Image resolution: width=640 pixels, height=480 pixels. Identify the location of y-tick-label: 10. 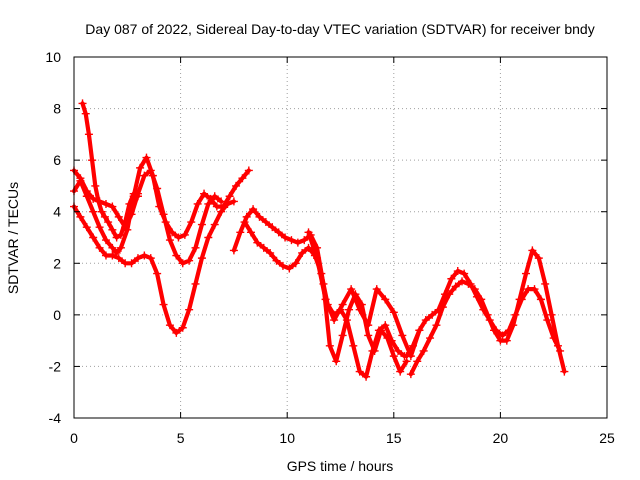
(53, 57).